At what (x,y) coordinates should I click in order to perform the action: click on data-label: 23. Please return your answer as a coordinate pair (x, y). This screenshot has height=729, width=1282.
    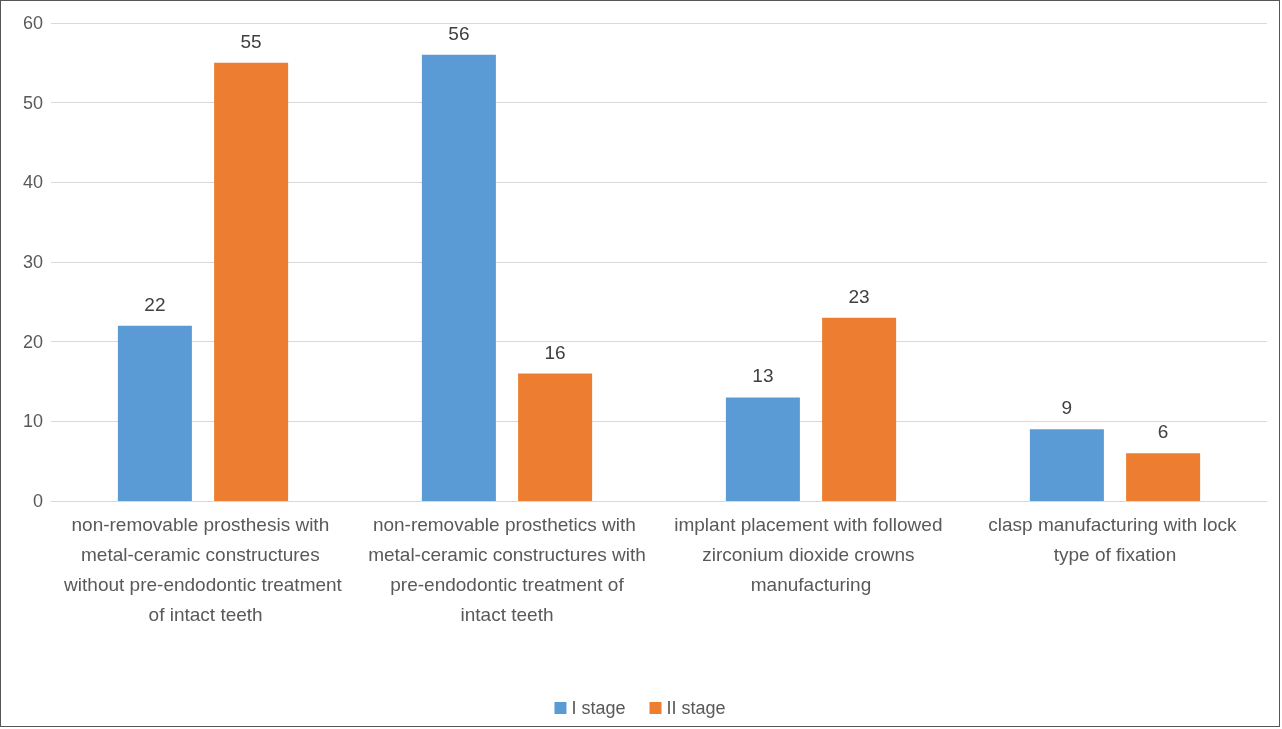
    Looking at the image, I should click on (859, 296).